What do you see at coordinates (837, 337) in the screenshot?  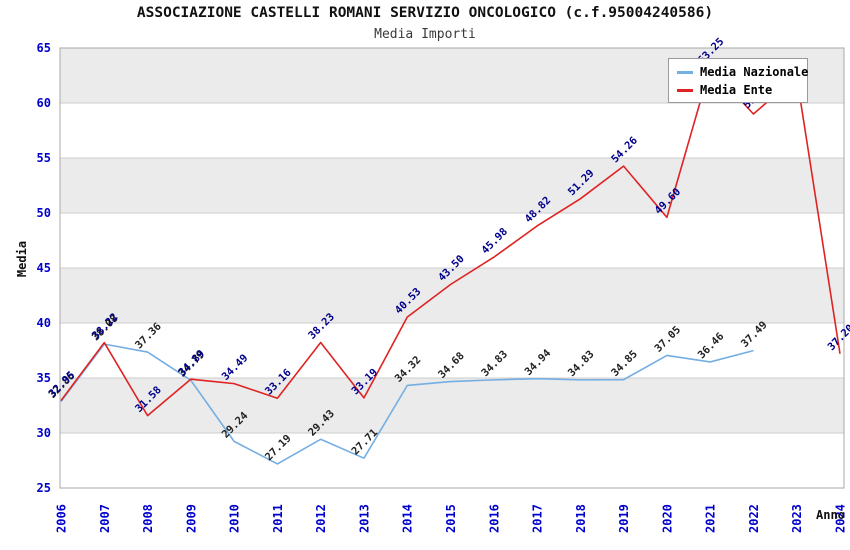 I see `point-label: 37.20` at bounding box center [837, 337].